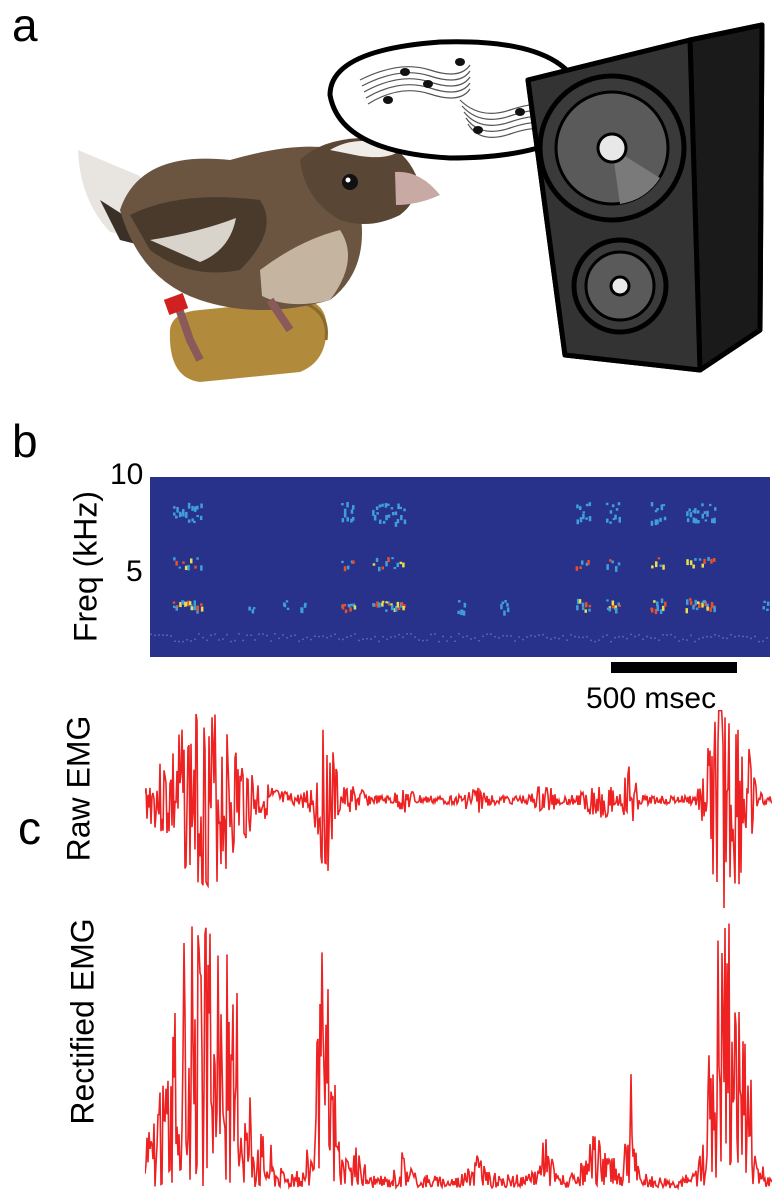 This screenshot has height=1199, width=772. I want to click on panel-label-c: c, so click(29, 828).